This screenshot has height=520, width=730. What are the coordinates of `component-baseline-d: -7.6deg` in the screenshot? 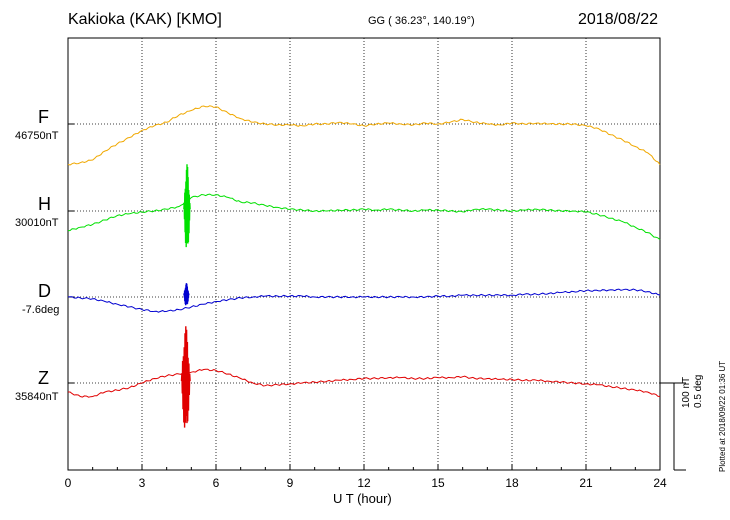 It's located at (41, 310).